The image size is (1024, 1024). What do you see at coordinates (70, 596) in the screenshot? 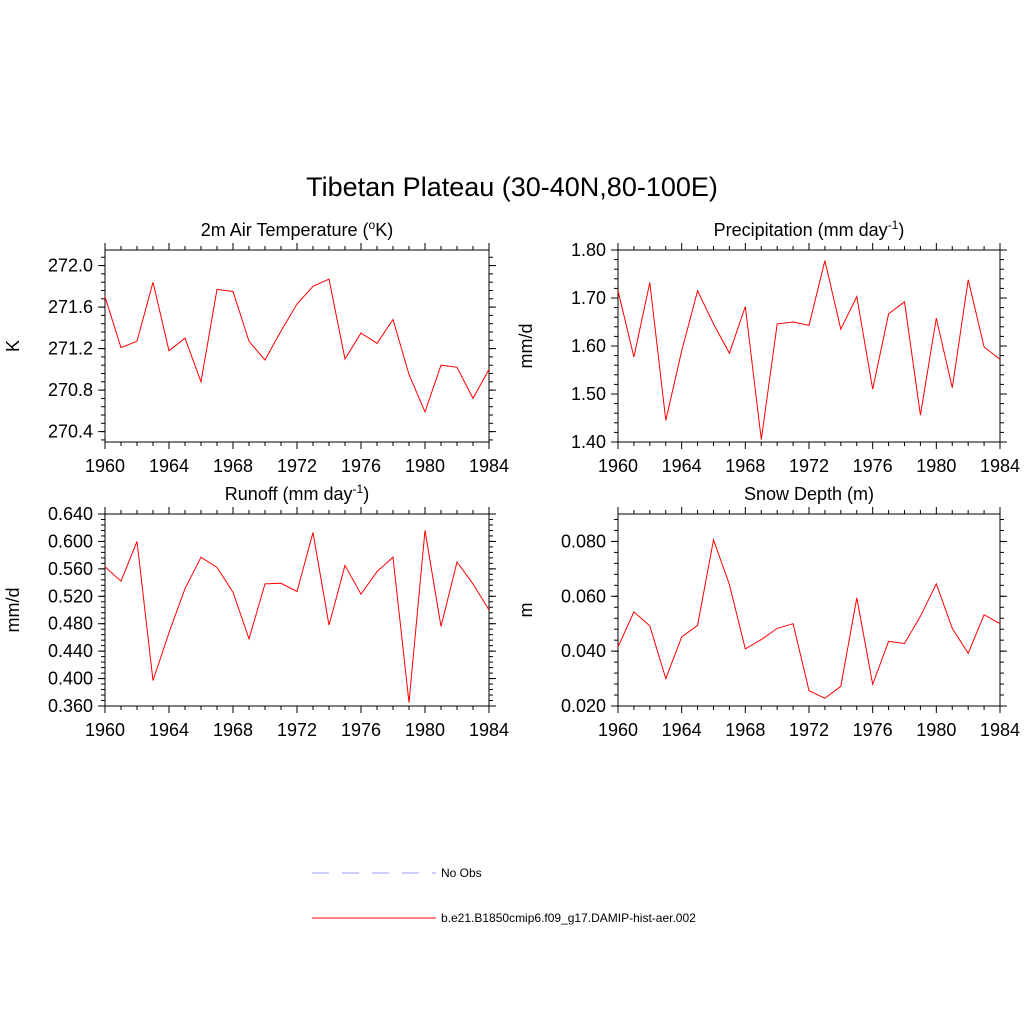
I see `y-tick-label: 0.520` at bounding box center [70, 596].